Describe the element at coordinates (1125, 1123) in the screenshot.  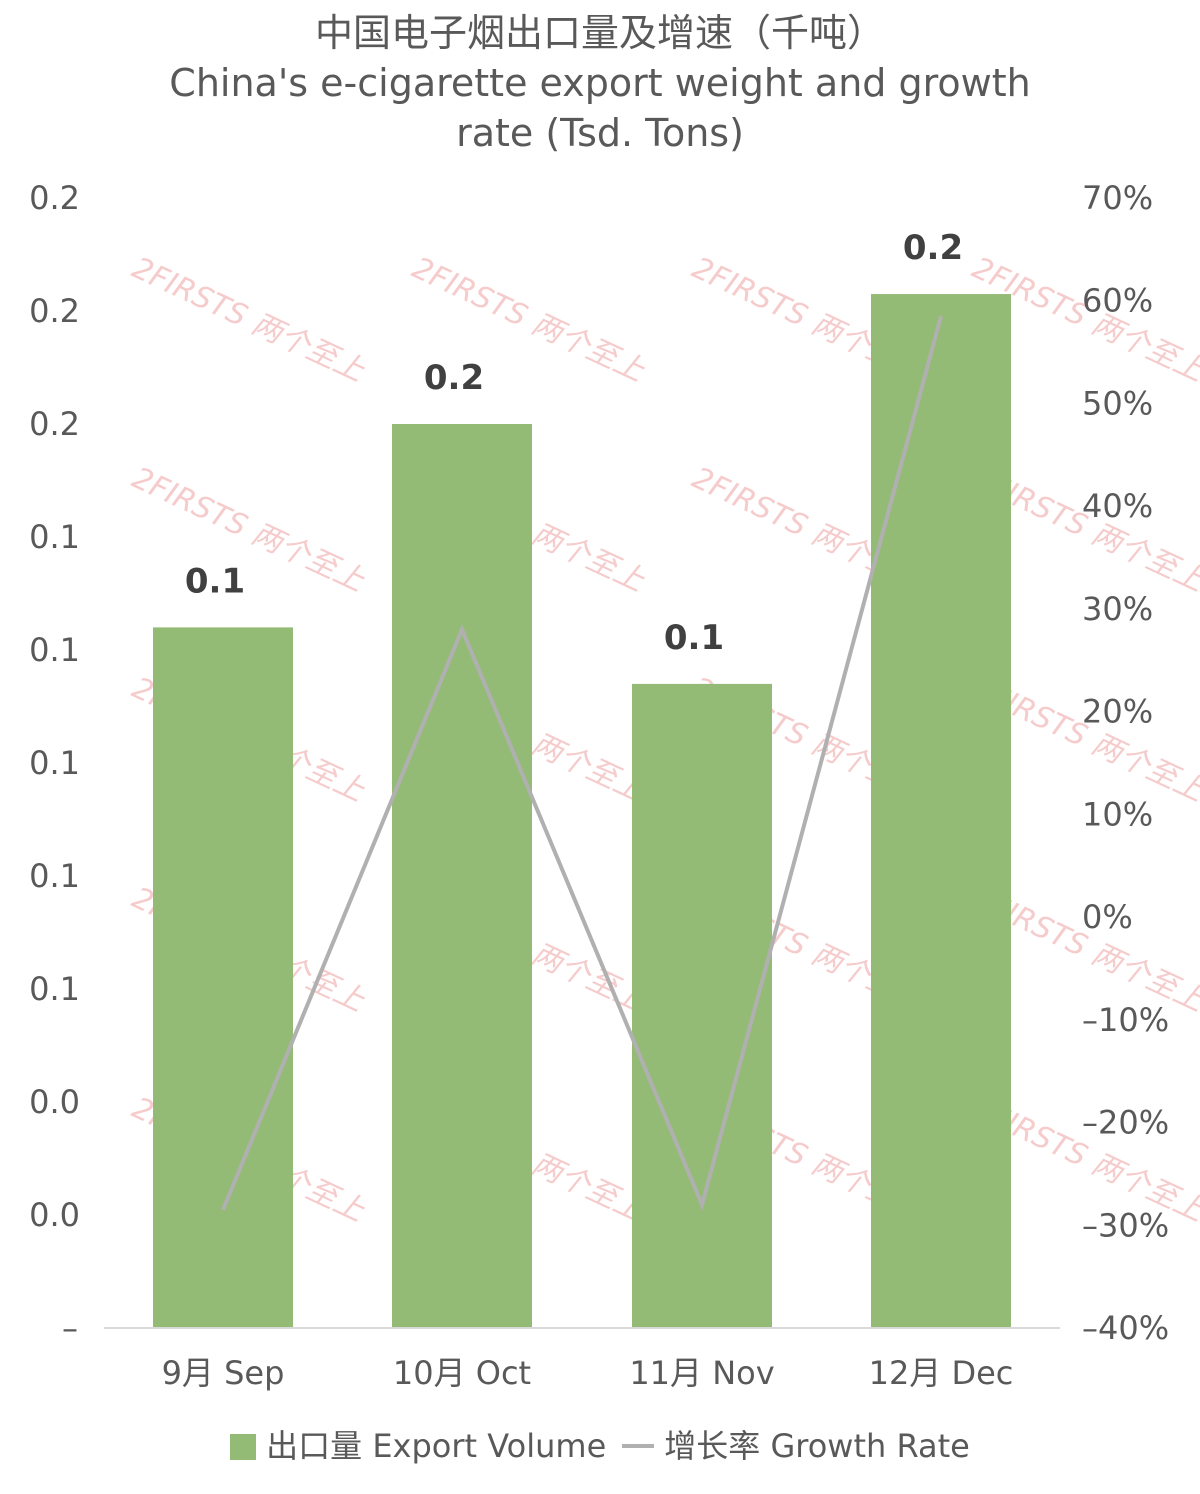
I see `right-tick-label: –20%` at that location.